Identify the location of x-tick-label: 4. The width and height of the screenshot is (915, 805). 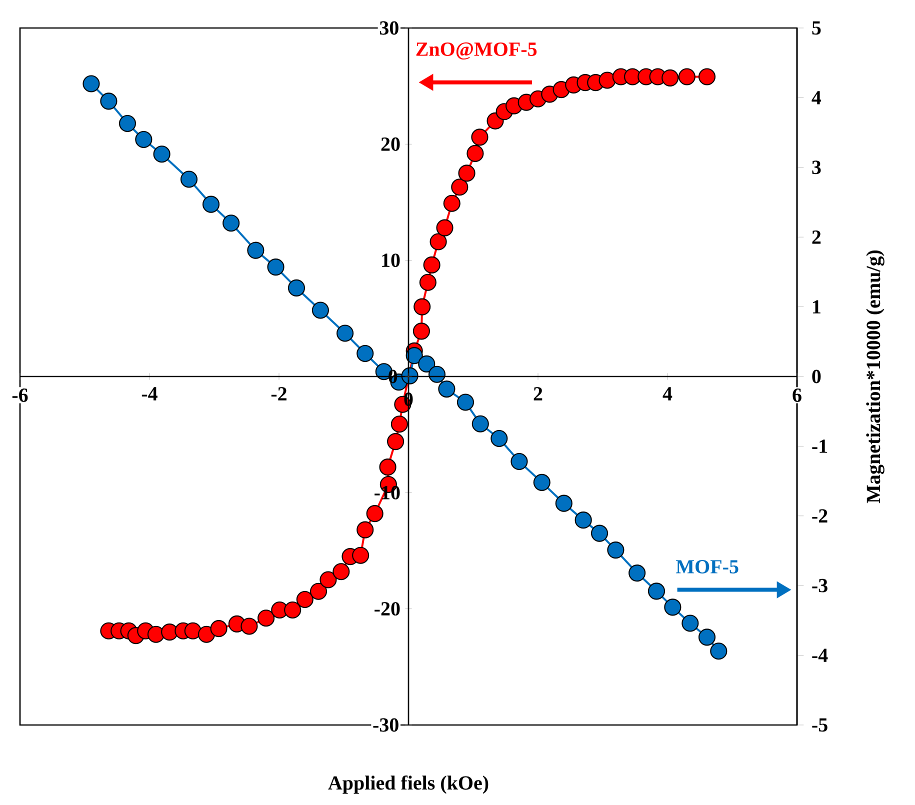
(667, 393).